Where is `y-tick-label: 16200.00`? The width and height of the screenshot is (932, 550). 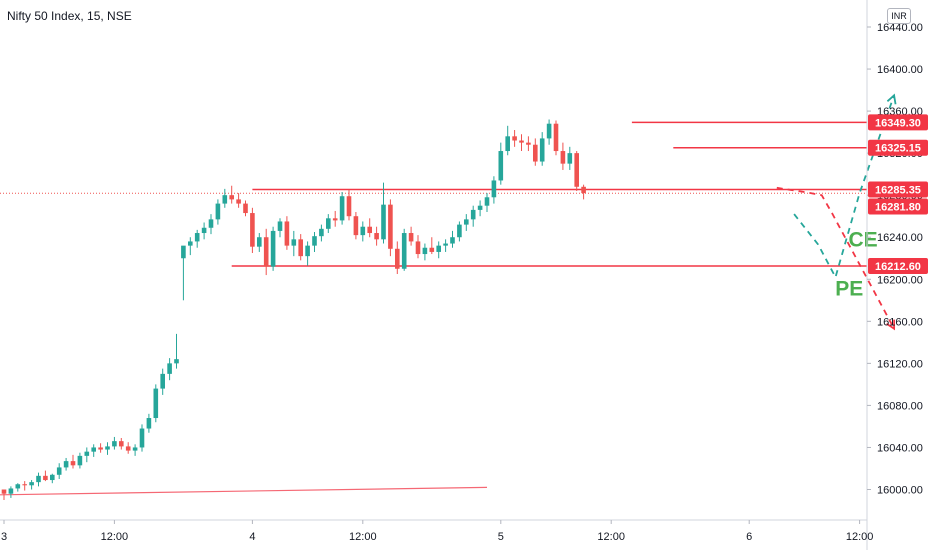 y-tick-label: 16200.00 is located at coordinates (900, 280).